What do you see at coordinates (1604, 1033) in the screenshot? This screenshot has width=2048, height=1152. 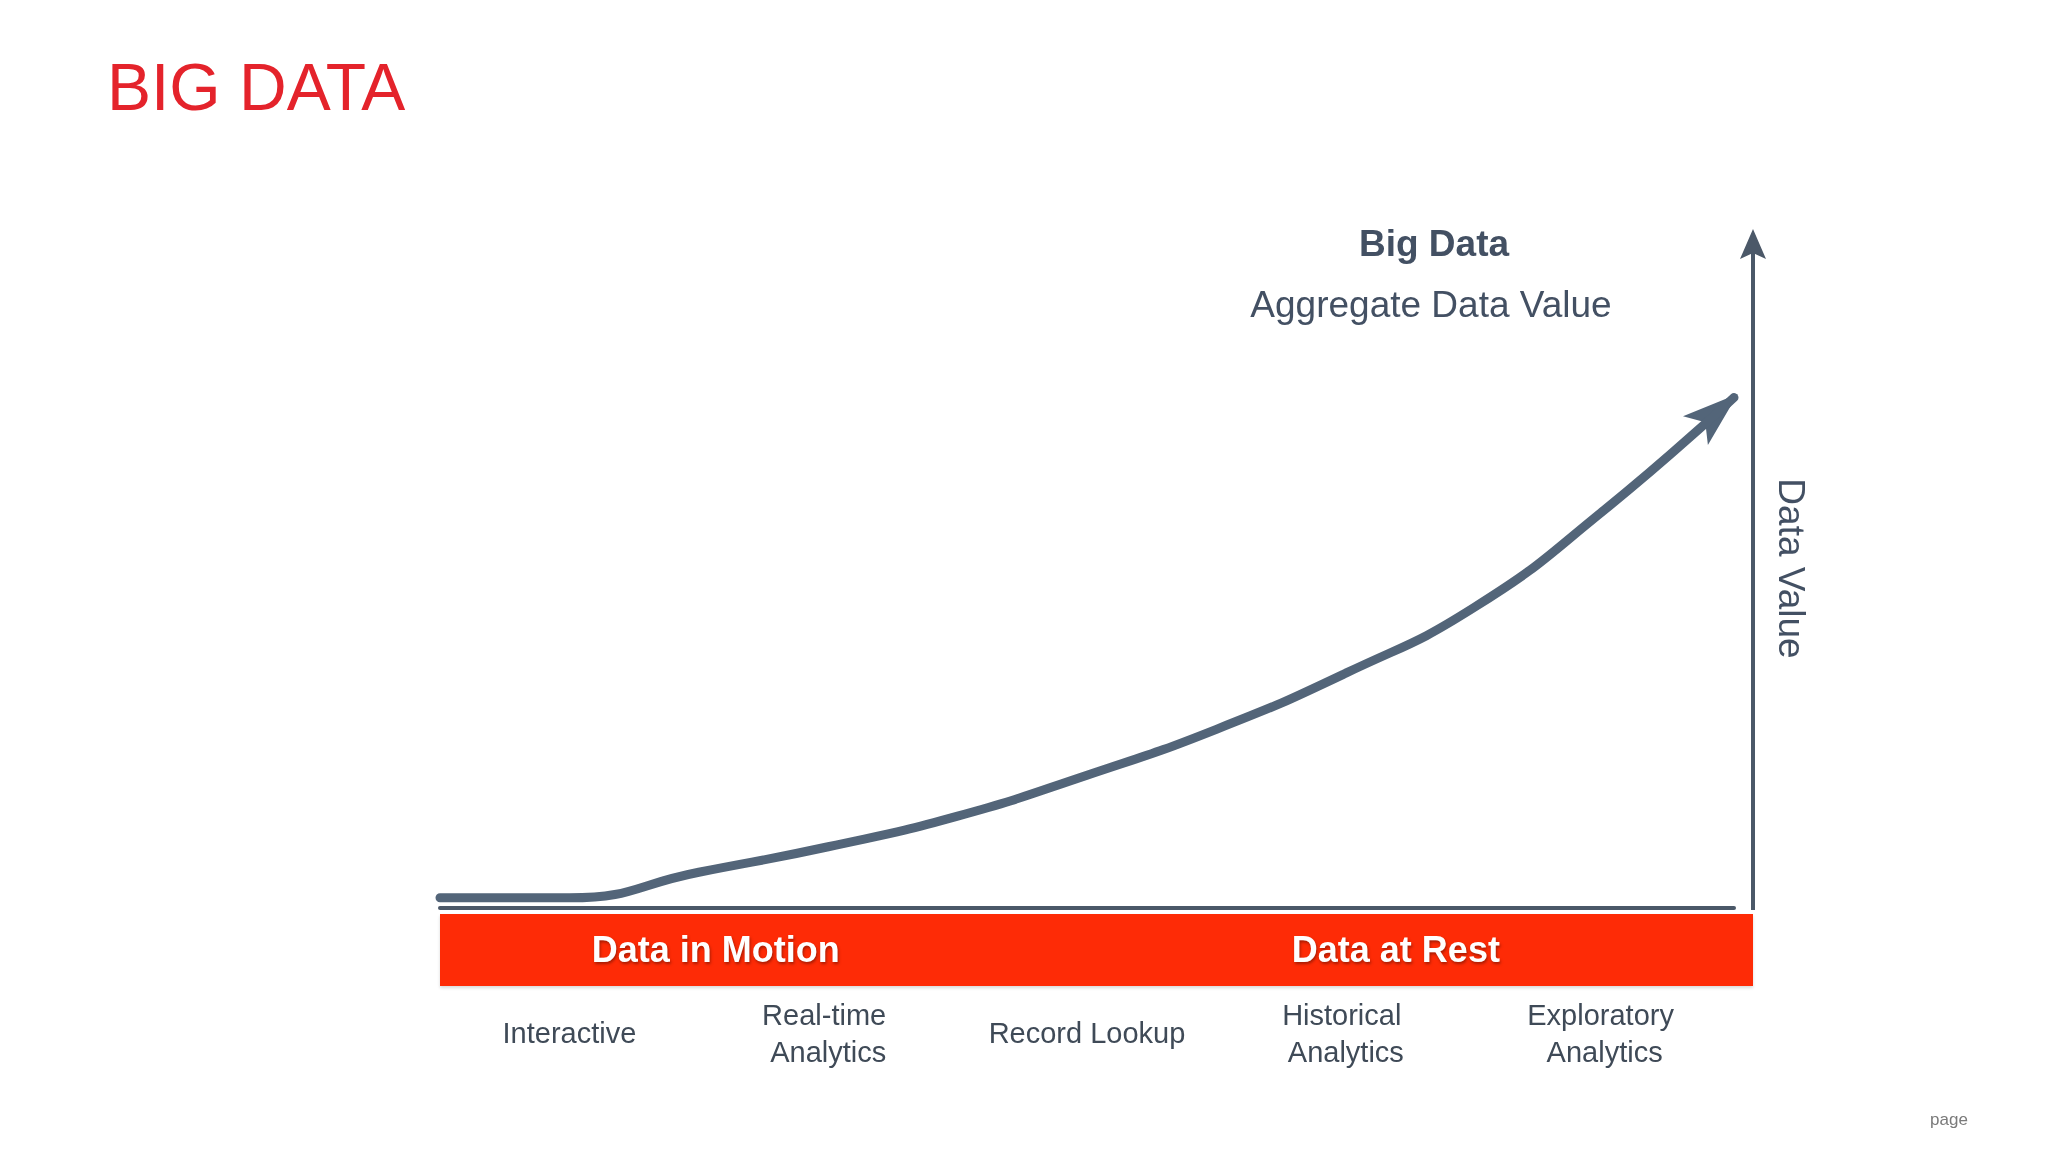 I see `x-tick-label: Exploratory Analytics` at bounding box center [1604, 1033].